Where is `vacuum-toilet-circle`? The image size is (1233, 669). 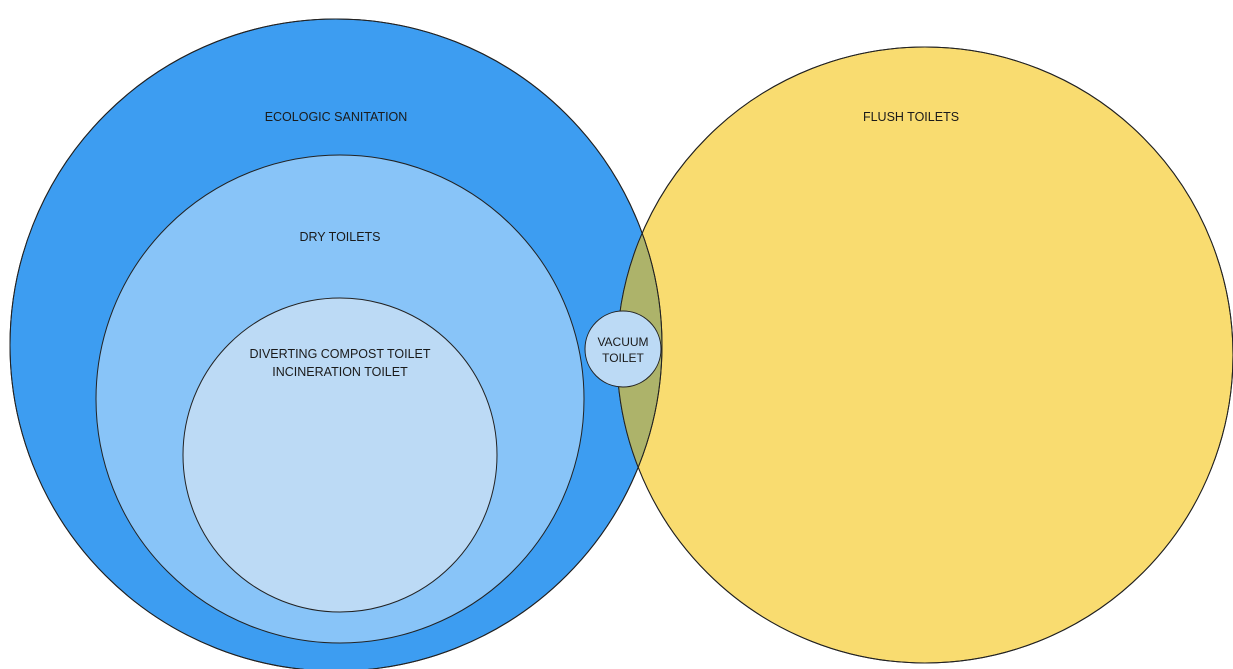
vacuum-toilet-circle is located at coordinates (623, 349).